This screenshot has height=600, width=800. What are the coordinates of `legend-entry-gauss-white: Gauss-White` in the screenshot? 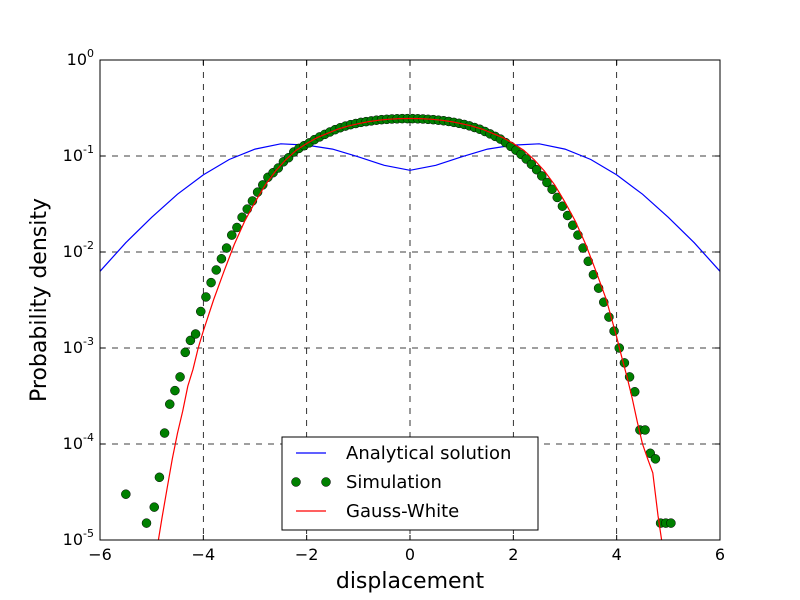 It's located at (377, 511).